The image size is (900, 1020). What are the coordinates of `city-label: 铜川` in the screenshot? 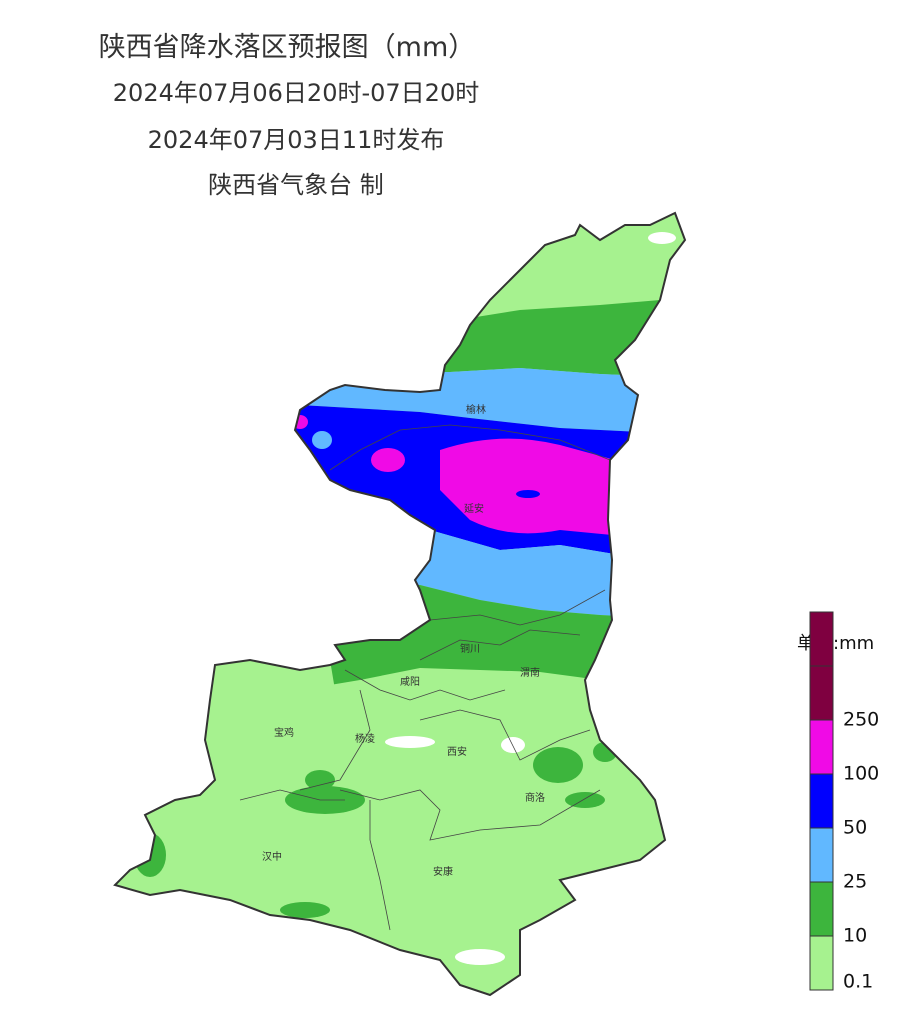 It's located at (470, 649).